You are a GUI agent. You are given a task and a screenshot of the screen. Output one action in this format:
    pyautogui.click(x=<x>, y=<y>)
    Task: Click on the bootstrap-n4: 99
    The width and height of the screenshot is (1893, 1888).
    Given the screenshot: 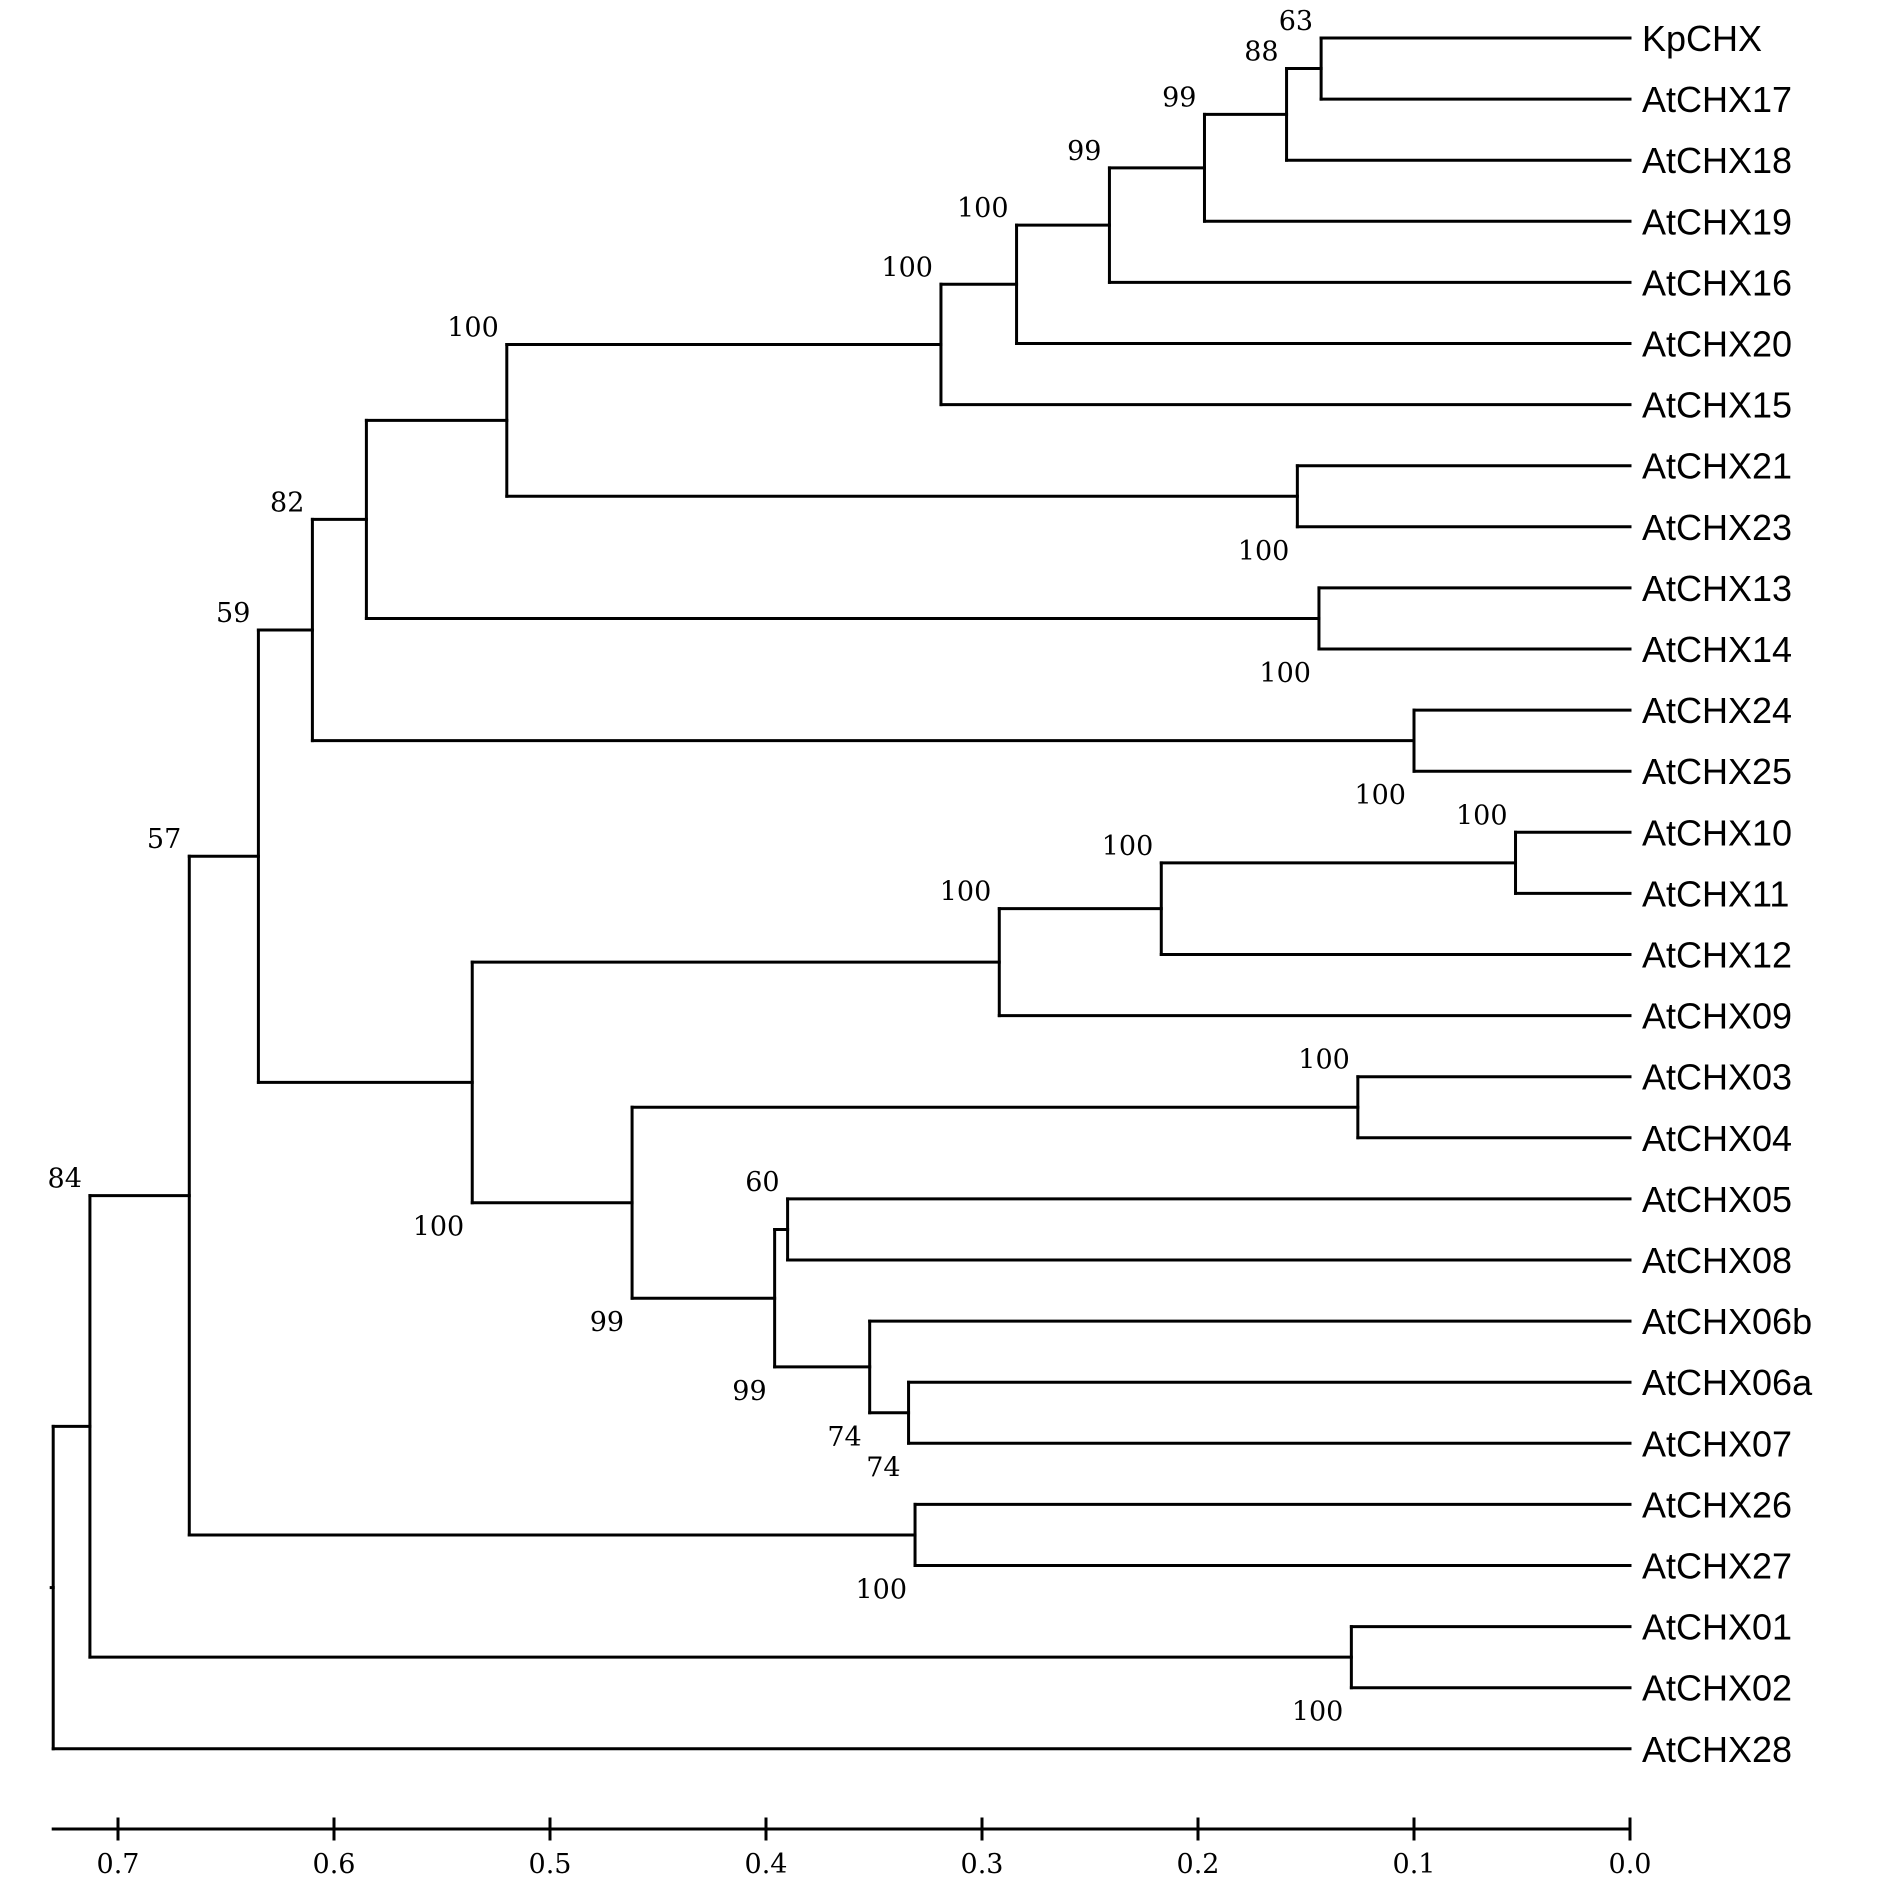 What is the action you would take?
    pyautogui.click(x=1084, y=151)
    